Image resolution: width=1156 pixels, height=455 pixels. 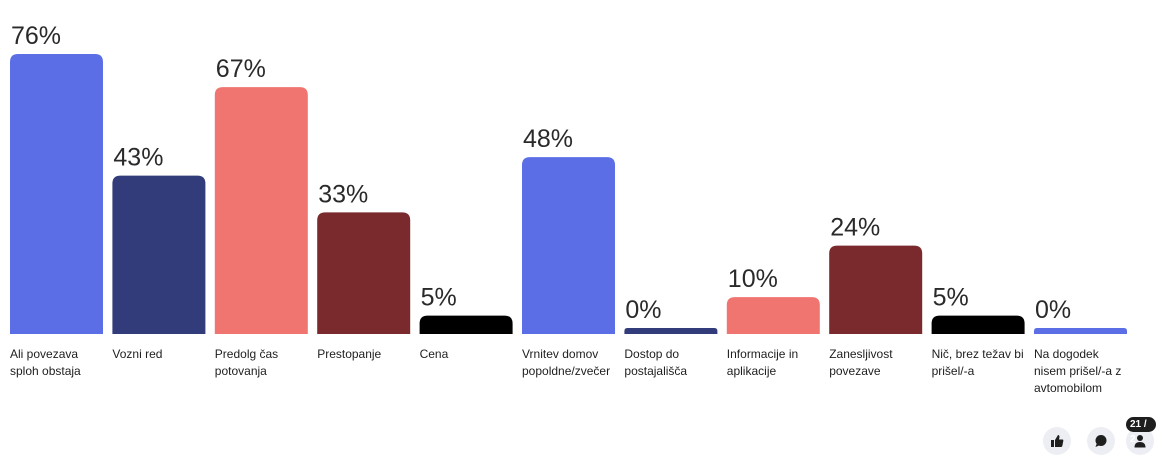 I want to click on category-label-line: aplikacije, so click(x=752, y=371).